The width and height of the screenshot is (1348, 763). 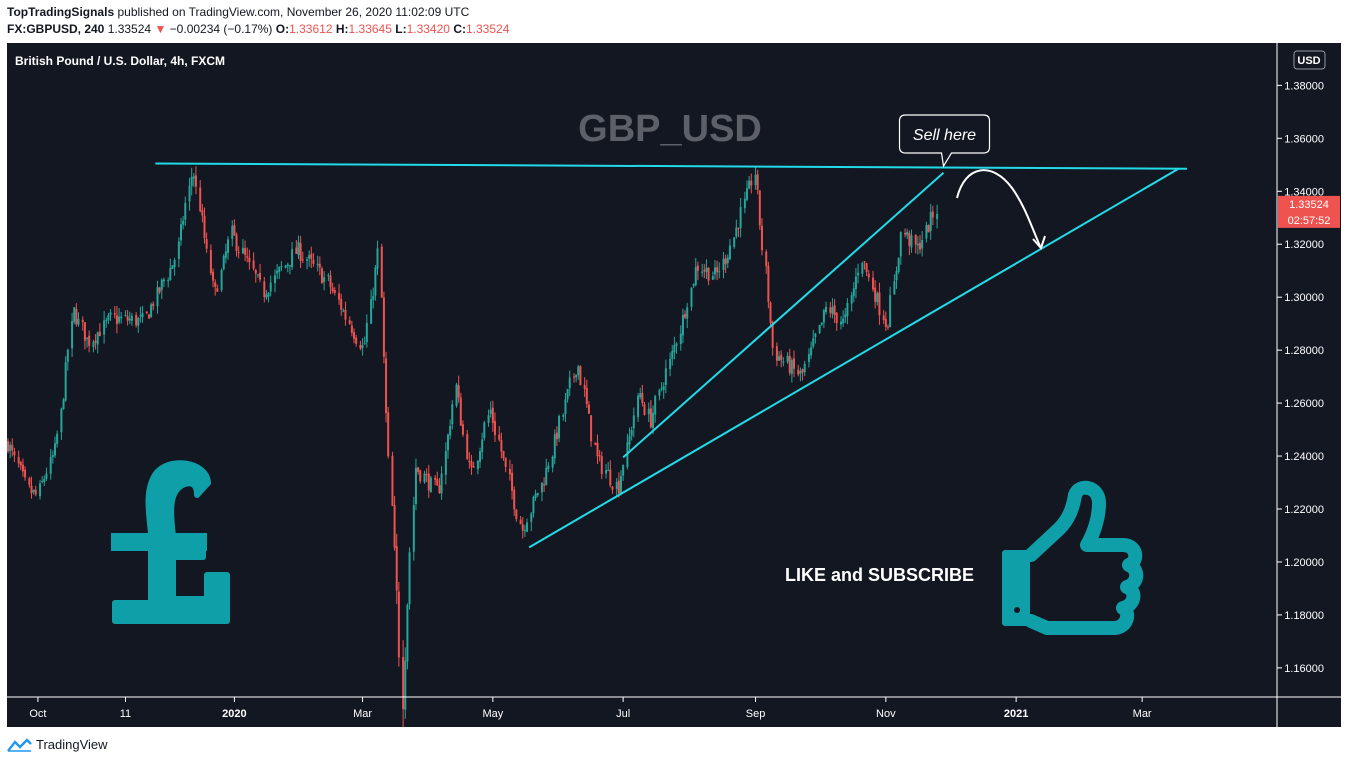 I want to click on change-value: −0.00234 (−0.17%), so click(x=221, y=29).